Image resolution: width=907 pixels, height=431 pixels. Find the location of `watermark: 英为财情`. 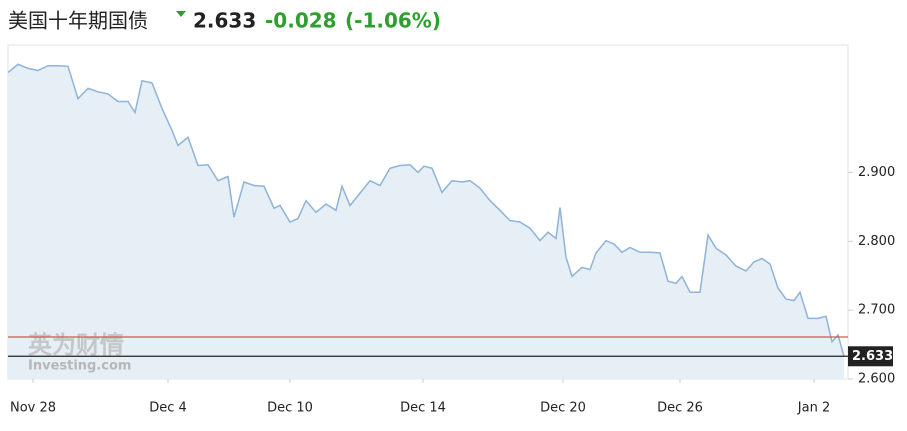

watermark: 英为财情 is located at coordinates (76, 345).